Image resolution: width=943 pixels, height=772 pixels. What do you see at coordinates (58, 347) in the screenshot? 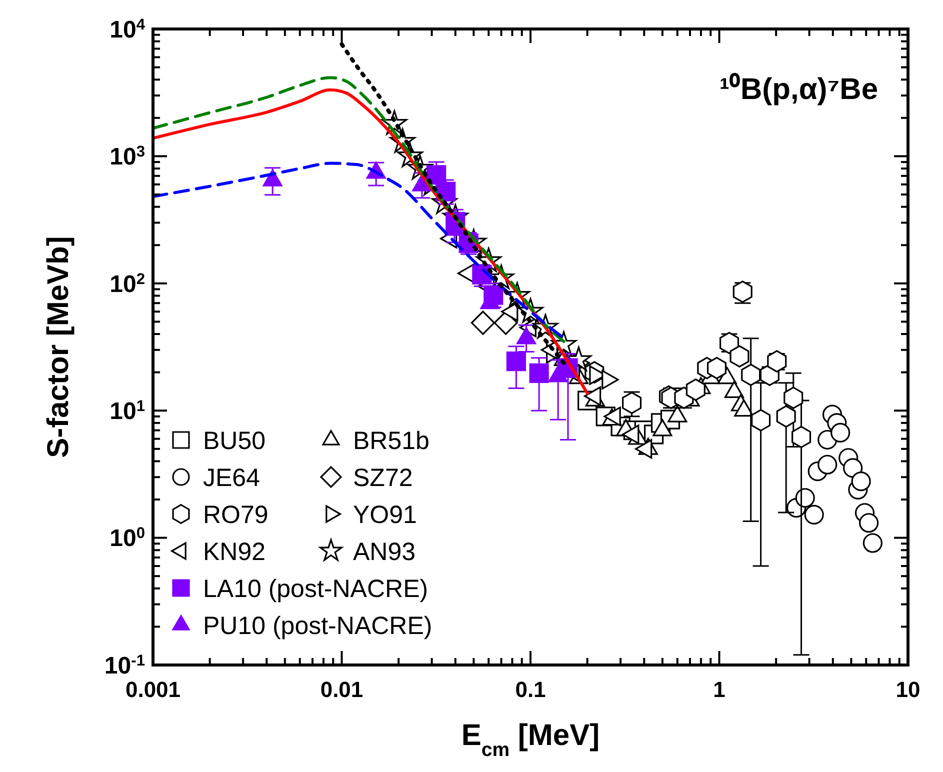
I see `y-axis-title: S-factor [MeVb]` at bounding box center [58, 347].